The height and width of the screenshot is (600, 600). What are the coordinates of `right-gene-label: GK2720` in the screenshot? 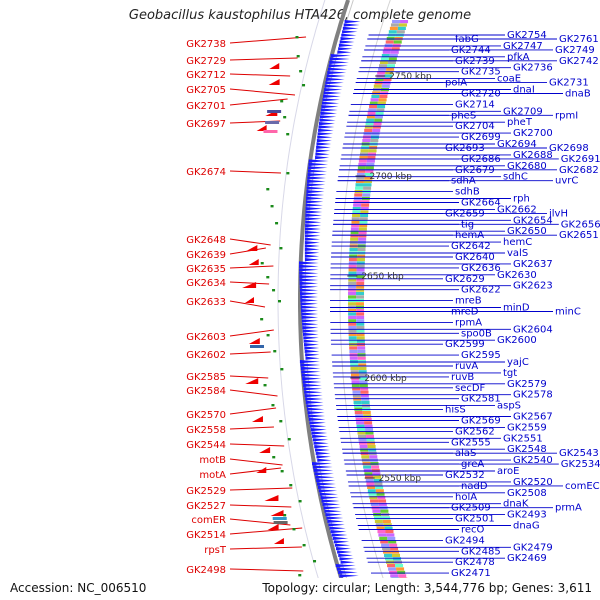 It's located at (481, 94).